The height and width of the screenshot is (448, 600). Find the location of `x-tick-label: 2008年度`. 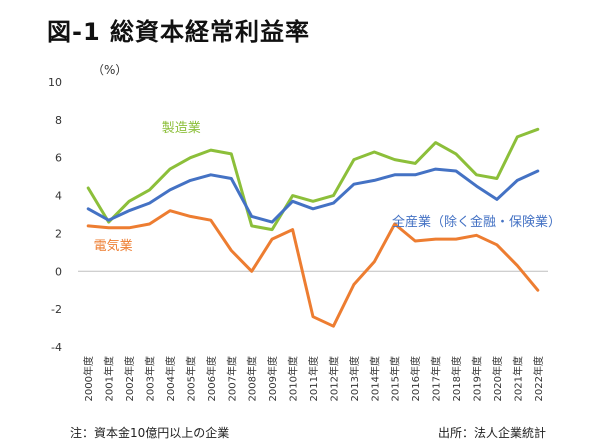

x-tick-label: 2008年度 is located at coordinates (252, 378).